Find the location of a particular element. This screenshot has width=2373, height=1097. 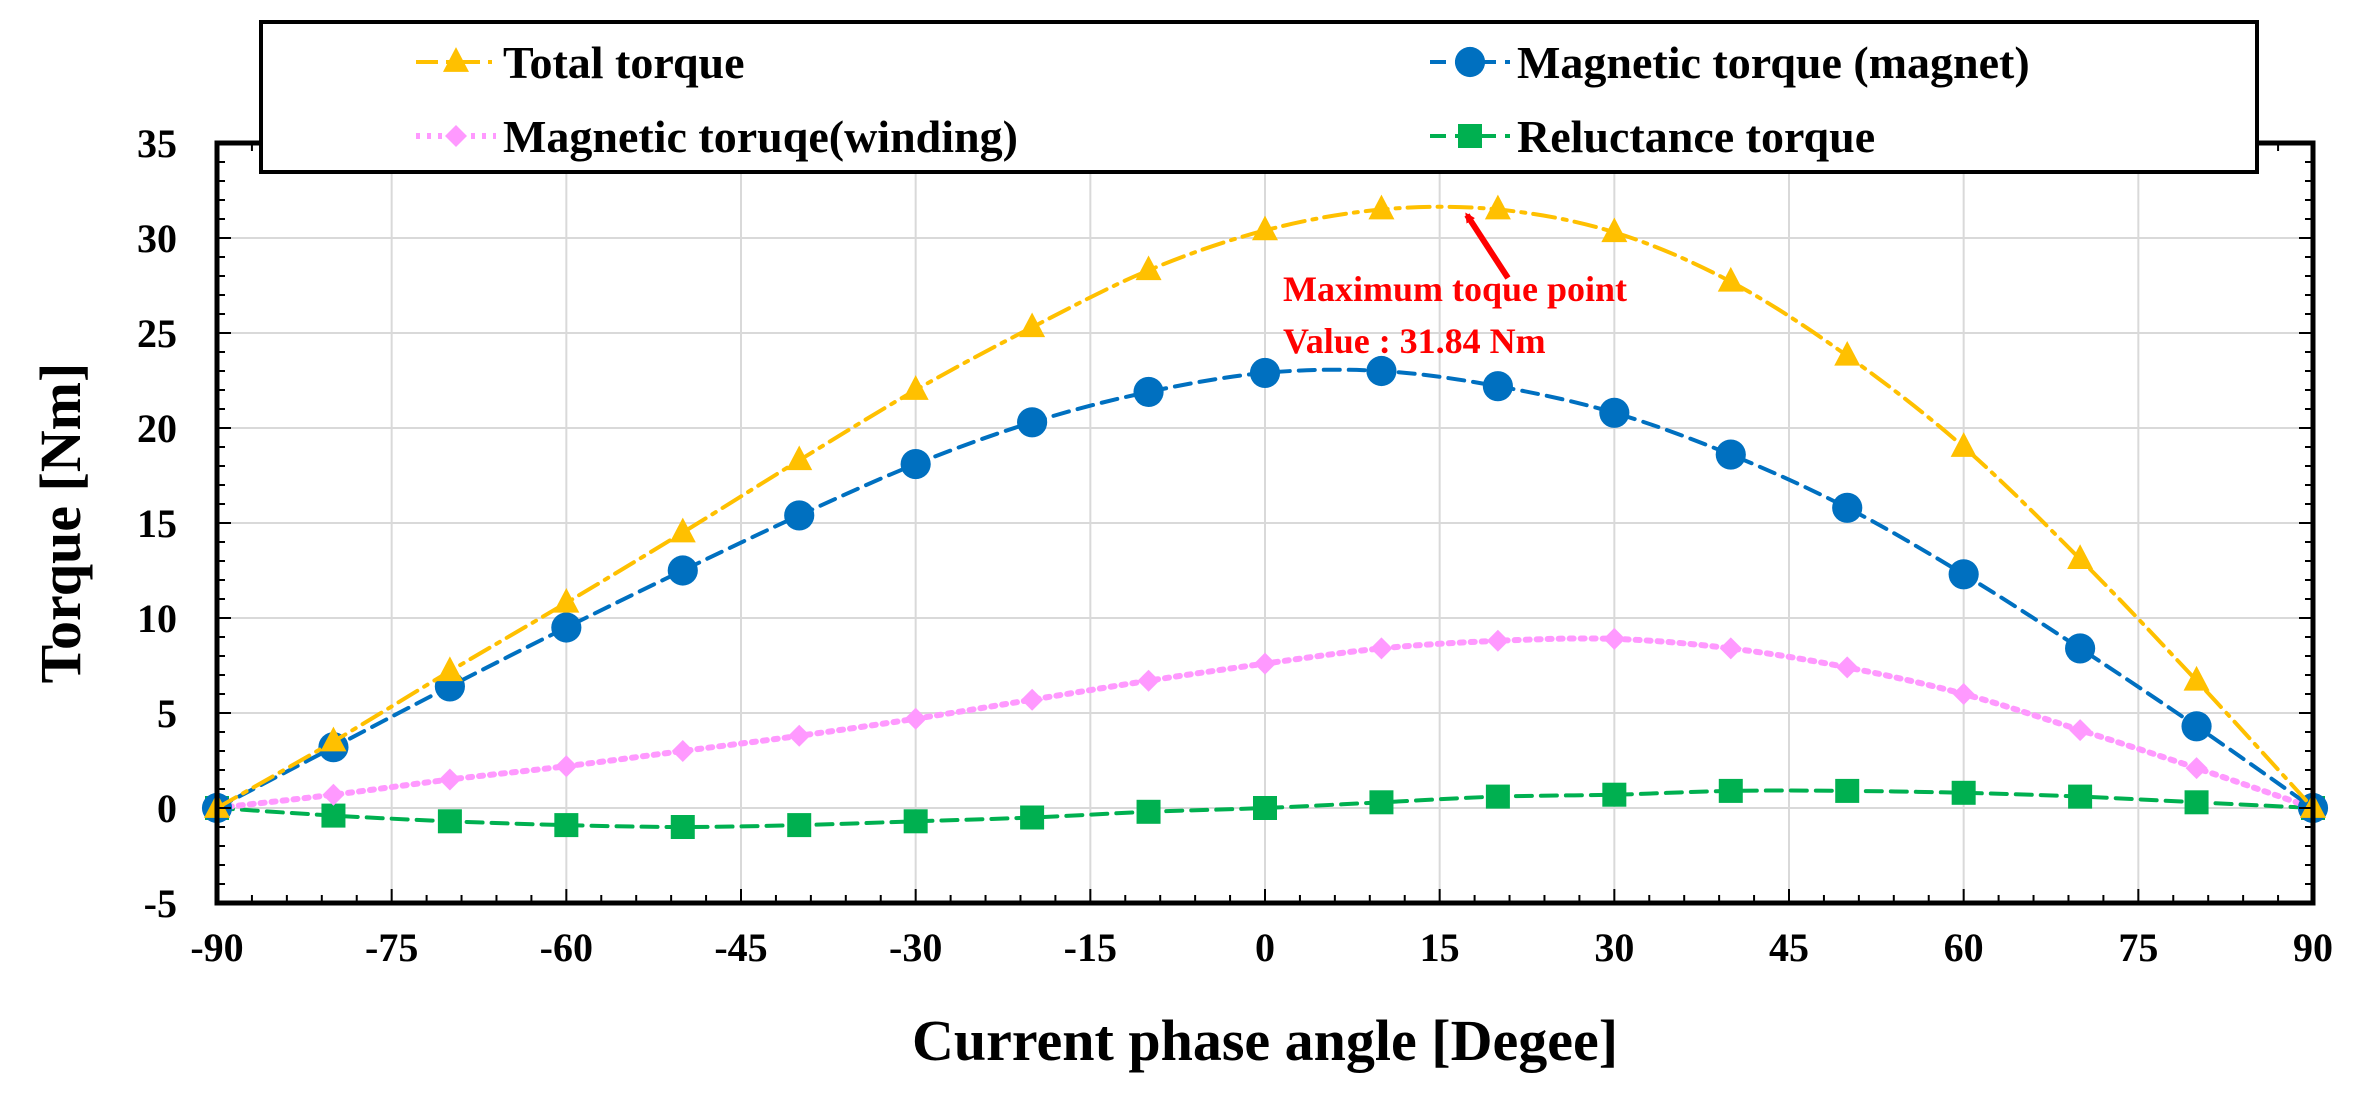

x-tick-label: -90 is located at coordinates (216, 947).